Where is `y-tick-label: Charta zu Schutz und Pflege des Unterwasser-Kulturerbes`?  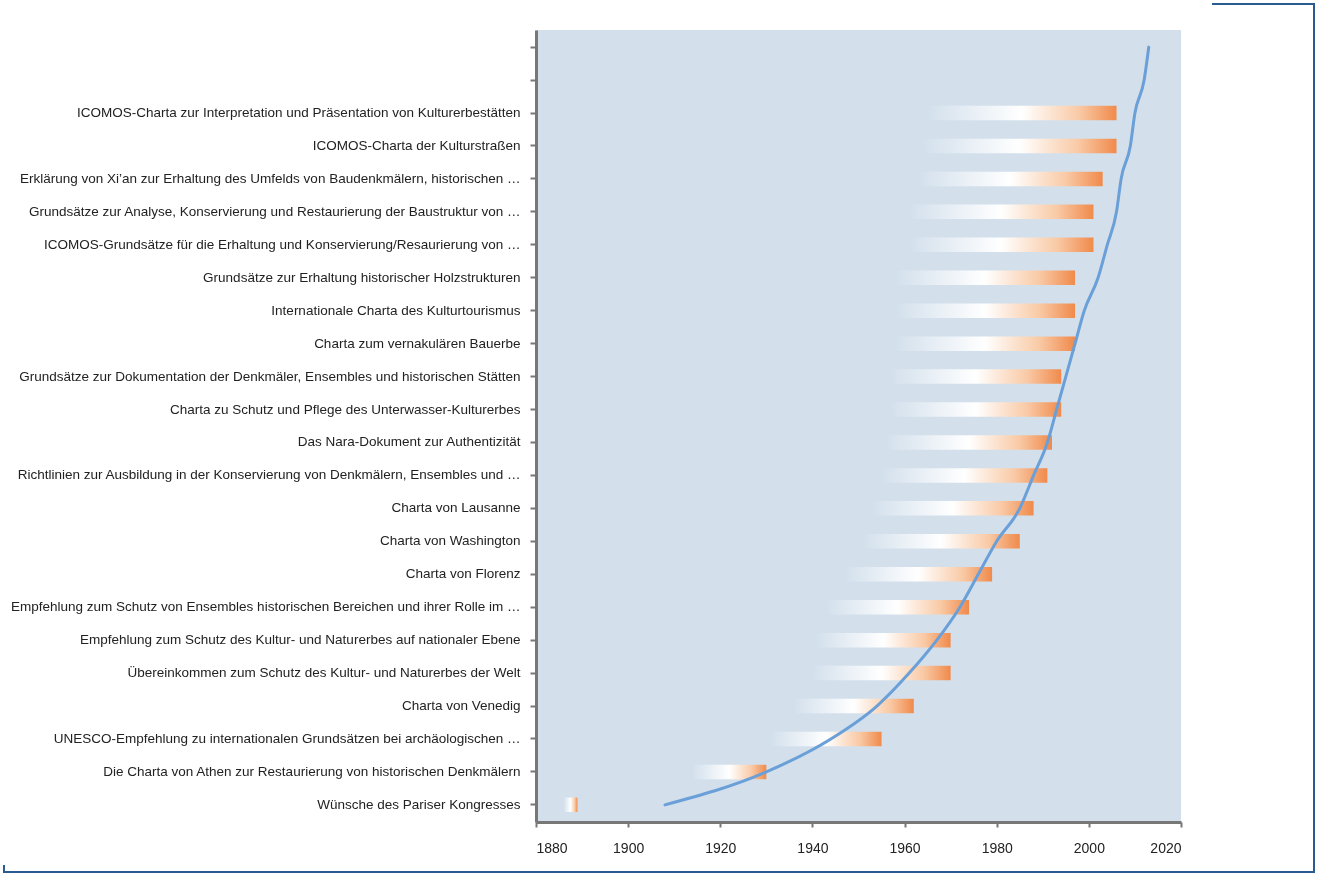
y-tick-label: Charta zu Schutz und Pflege des Unterwasser-Kulturerbes is located at coordinates (345, 409).